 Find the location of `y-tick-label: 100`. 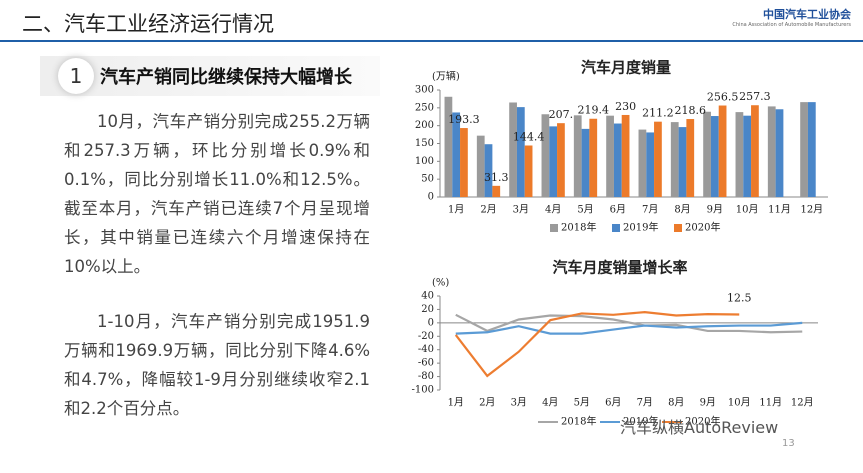

y-tick-label: 100 is located at coordinates (424, 161).